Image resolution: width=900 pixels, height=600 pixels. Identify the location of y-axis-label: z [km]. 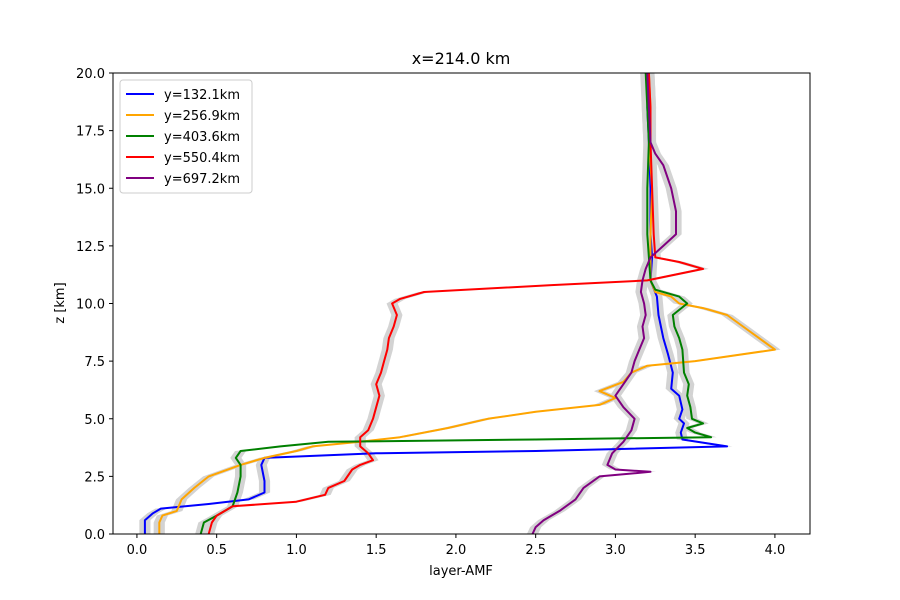
(60, 302).